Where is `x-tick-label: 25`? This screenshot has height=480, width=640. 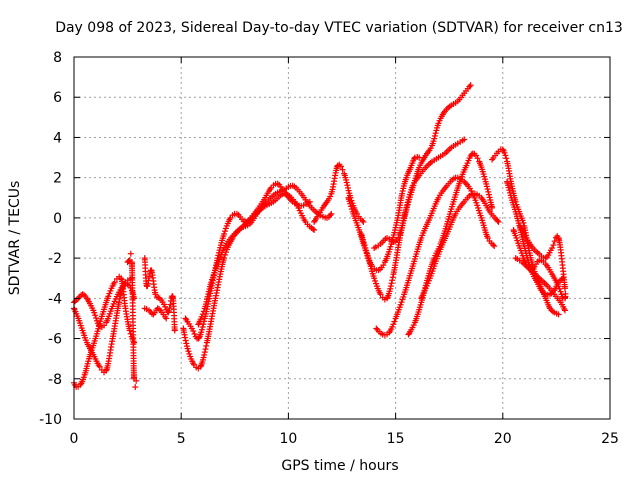 x-tick-label: 25 is located at coordinates (610, 439).